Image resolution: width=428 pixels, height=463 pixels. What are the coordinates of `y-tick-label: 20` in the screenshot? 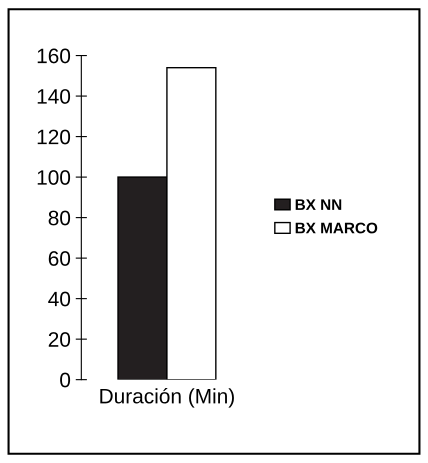 It's located at (59, 339).